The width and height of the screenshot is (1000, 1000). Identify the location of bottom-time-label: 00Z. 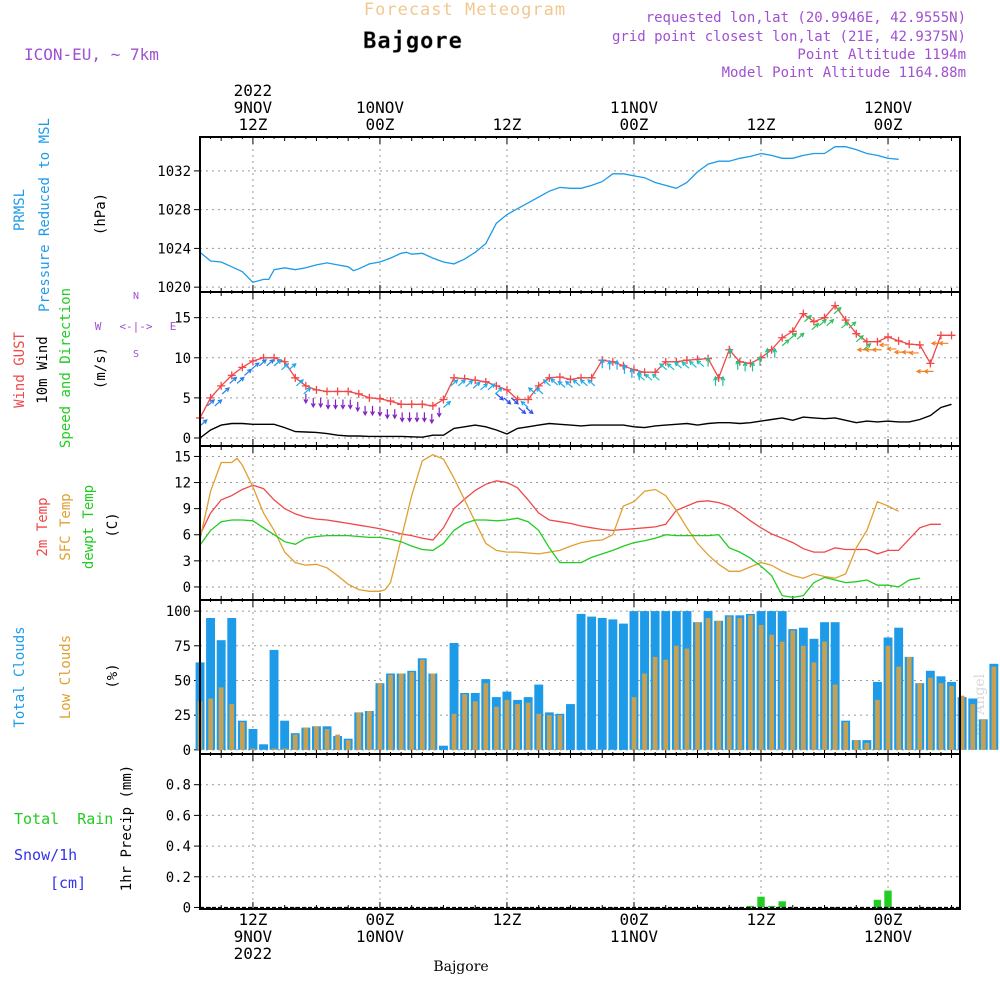
(634, 919).